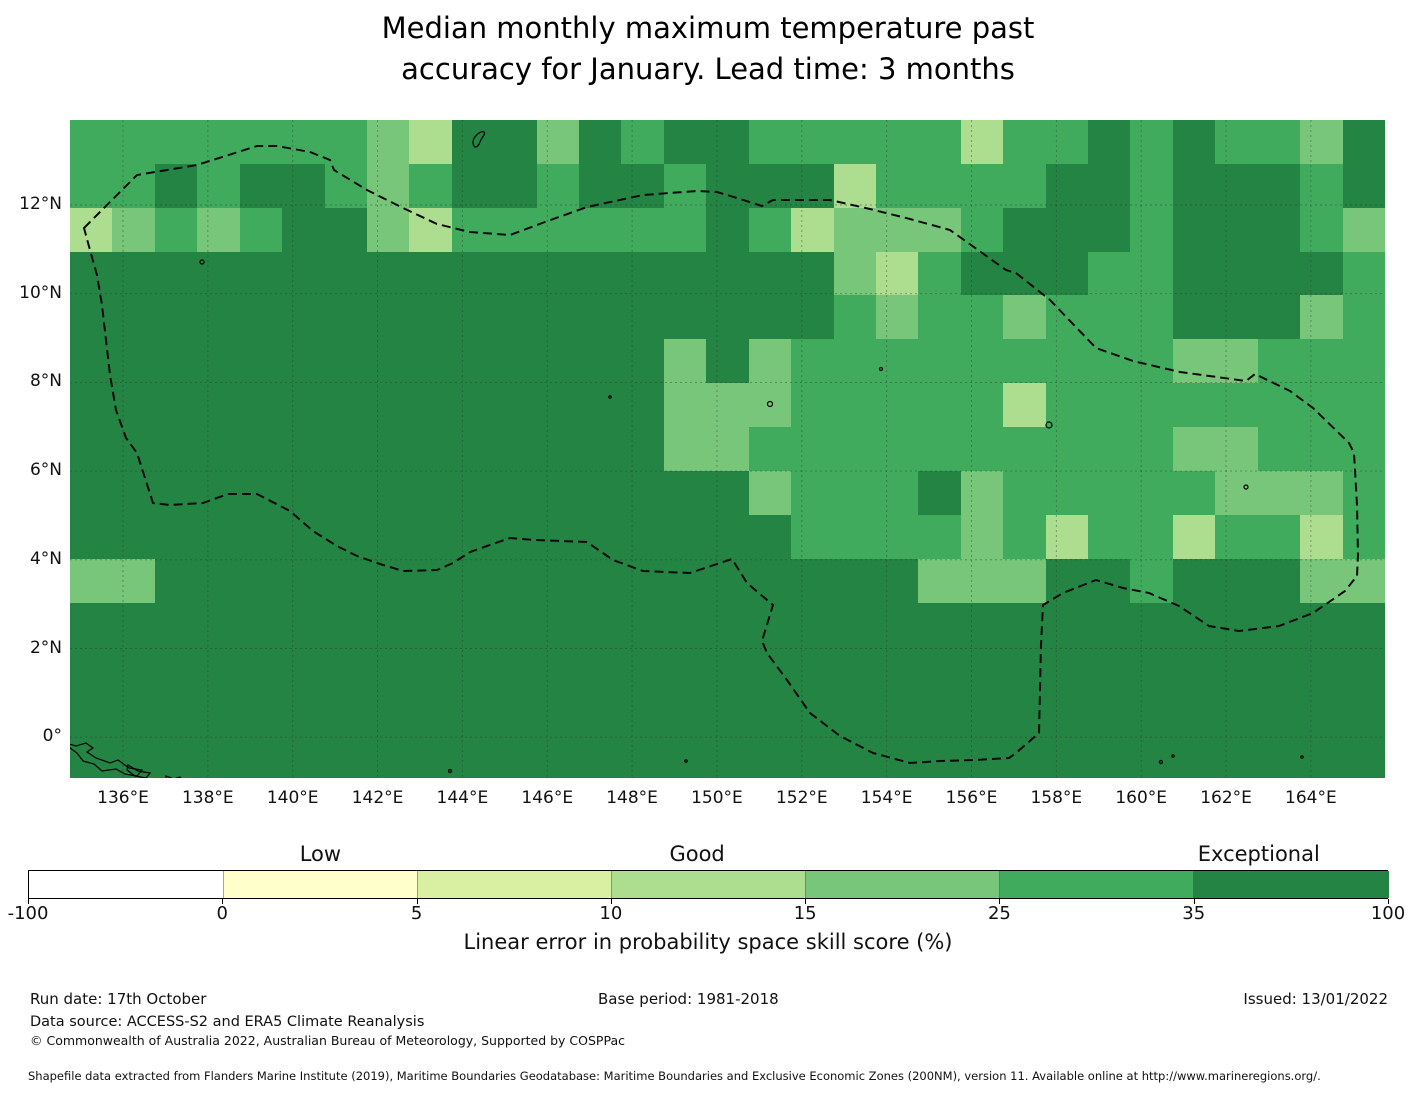 The width and height of the screenshot is (1416, 1095). Describe the element at coordinates (207, 798) in the screenshot. I see `x-tick-label: 138°E` at that location.